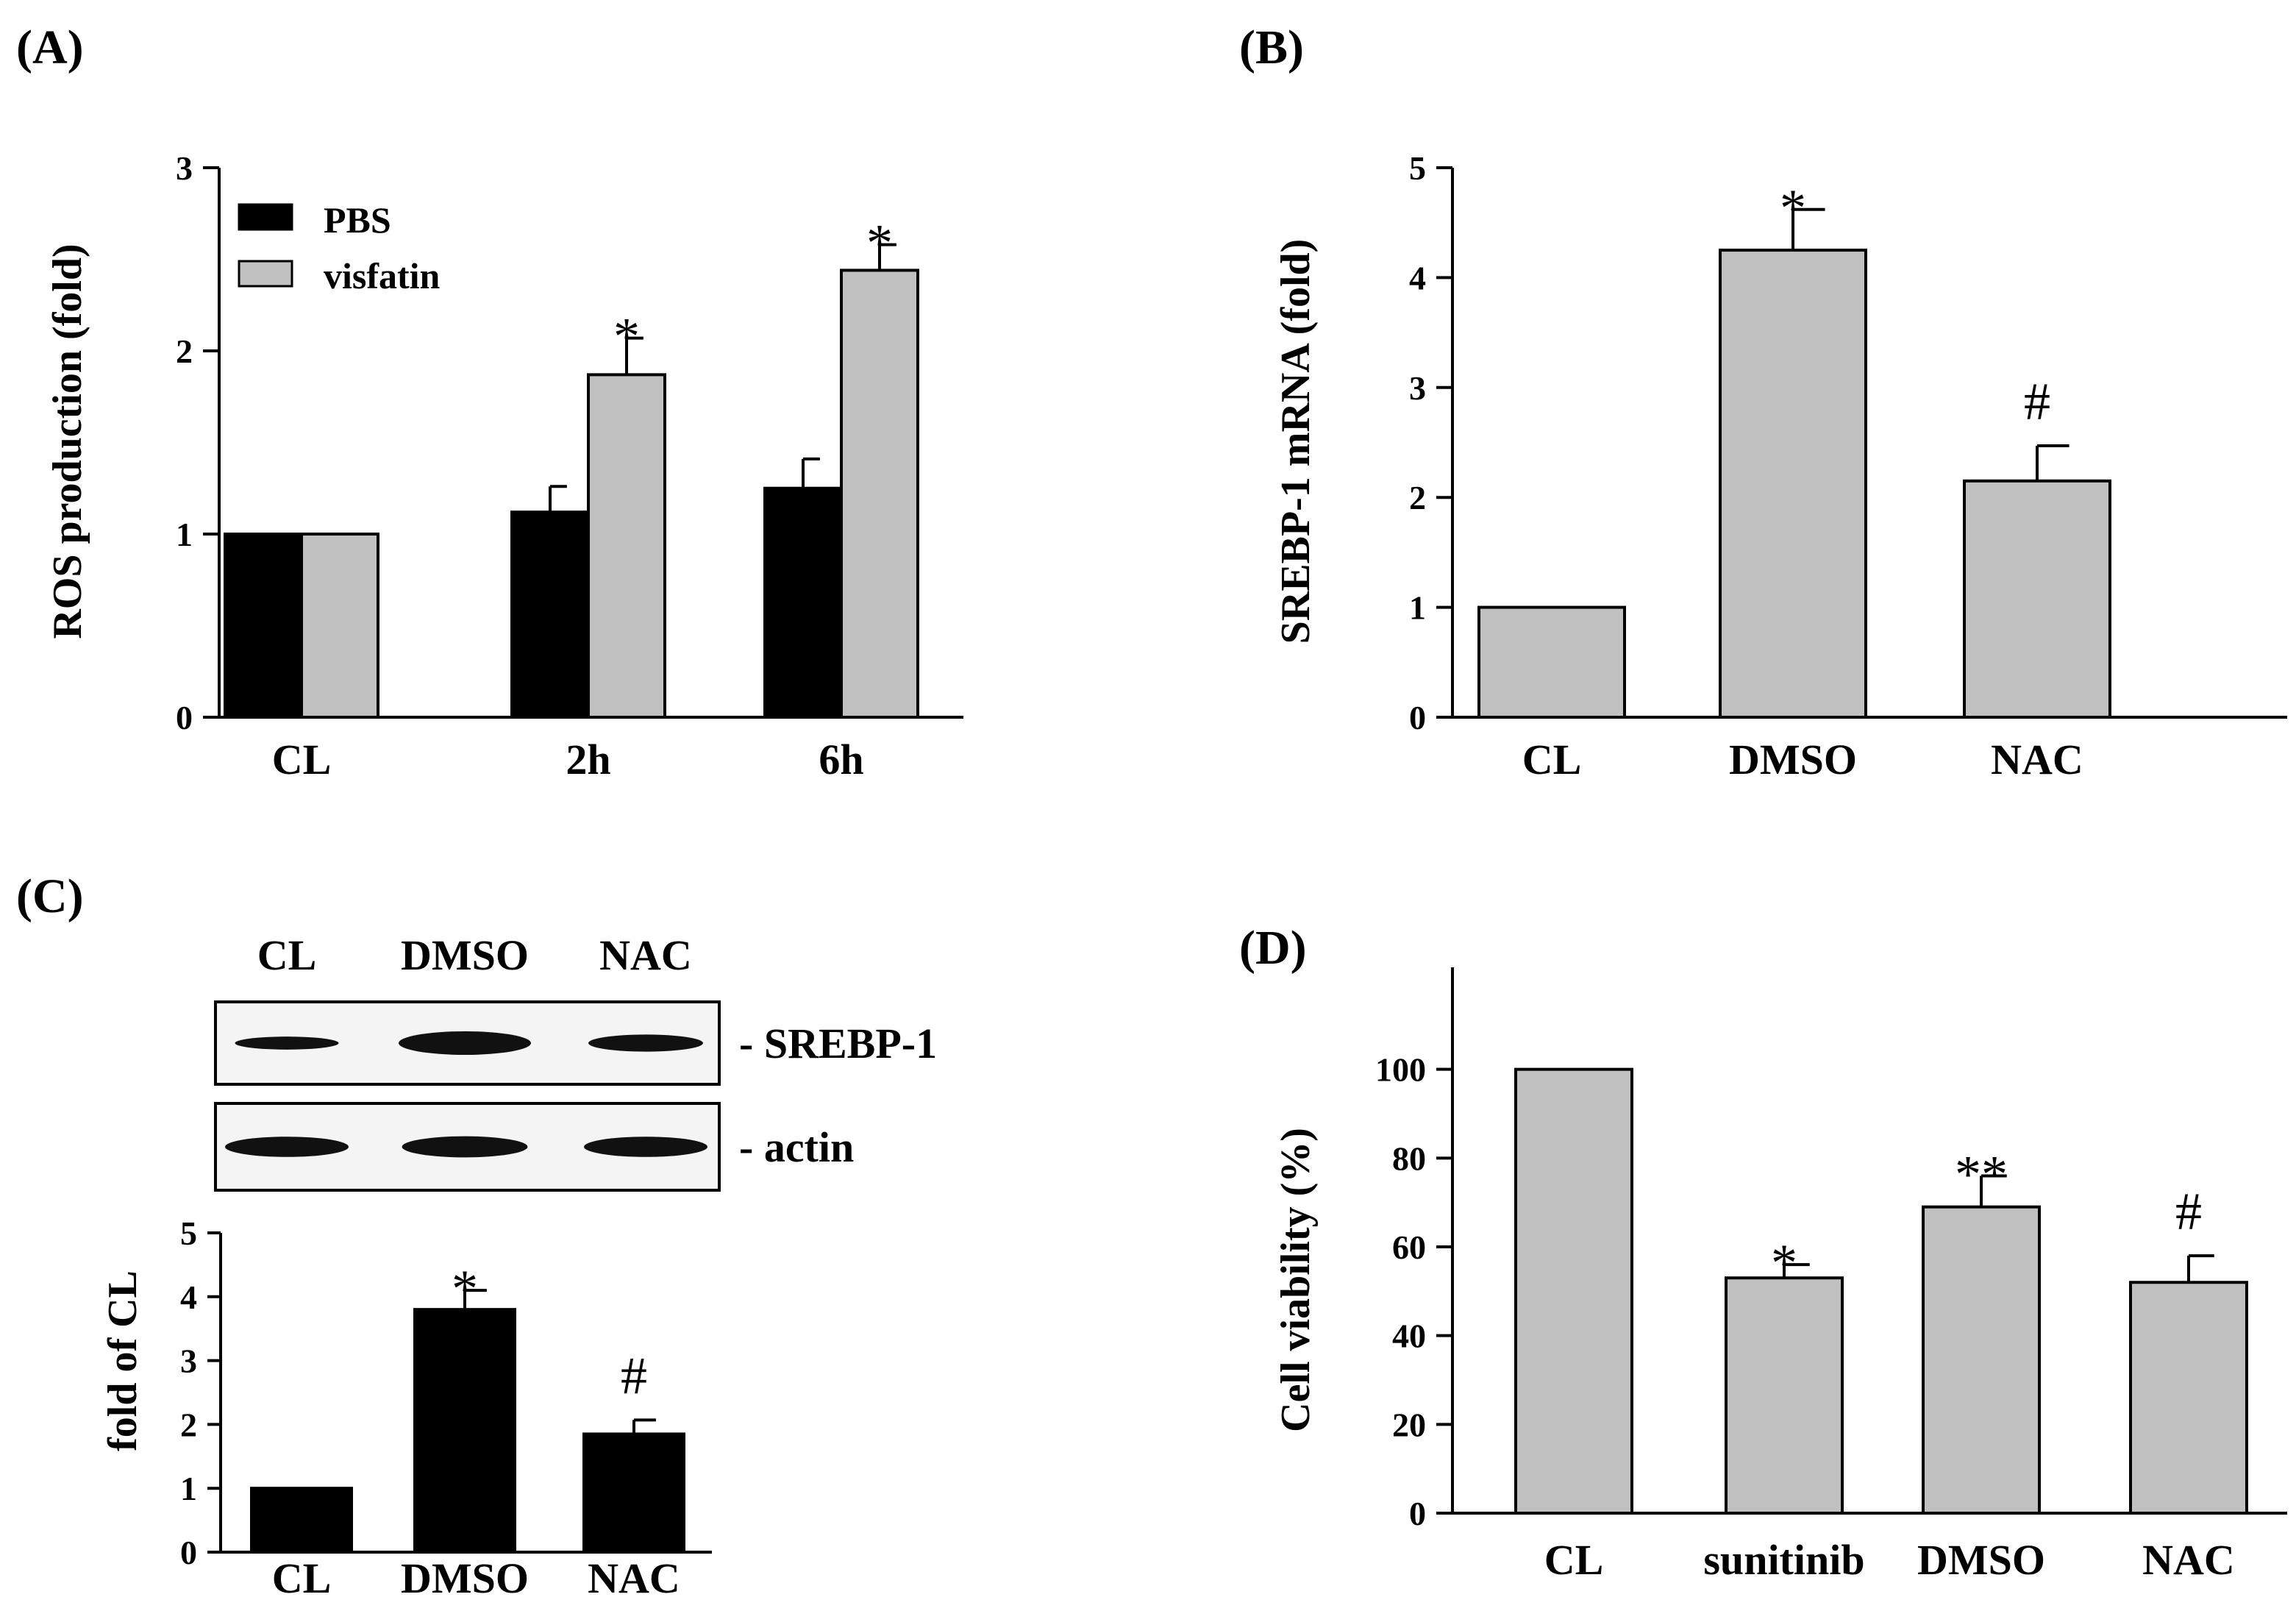  I want to click on legend-label-visfatin: visfatin, so click(382, 275).